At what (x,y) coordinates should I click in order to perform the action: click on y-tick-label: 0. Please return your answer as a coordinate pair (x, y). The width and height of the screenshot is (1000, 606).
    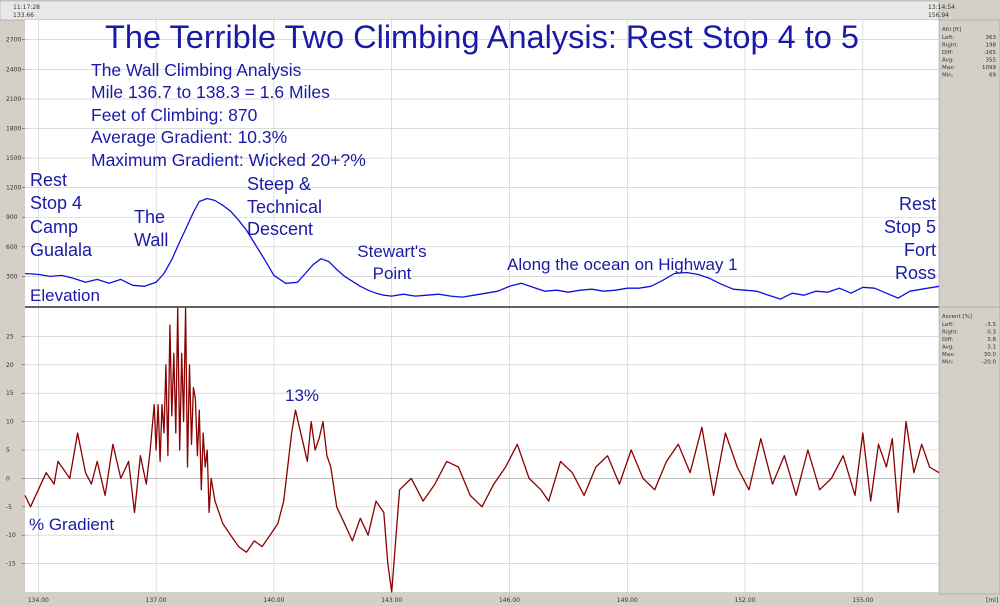
    Looking at the image, I should click on (8, 478).